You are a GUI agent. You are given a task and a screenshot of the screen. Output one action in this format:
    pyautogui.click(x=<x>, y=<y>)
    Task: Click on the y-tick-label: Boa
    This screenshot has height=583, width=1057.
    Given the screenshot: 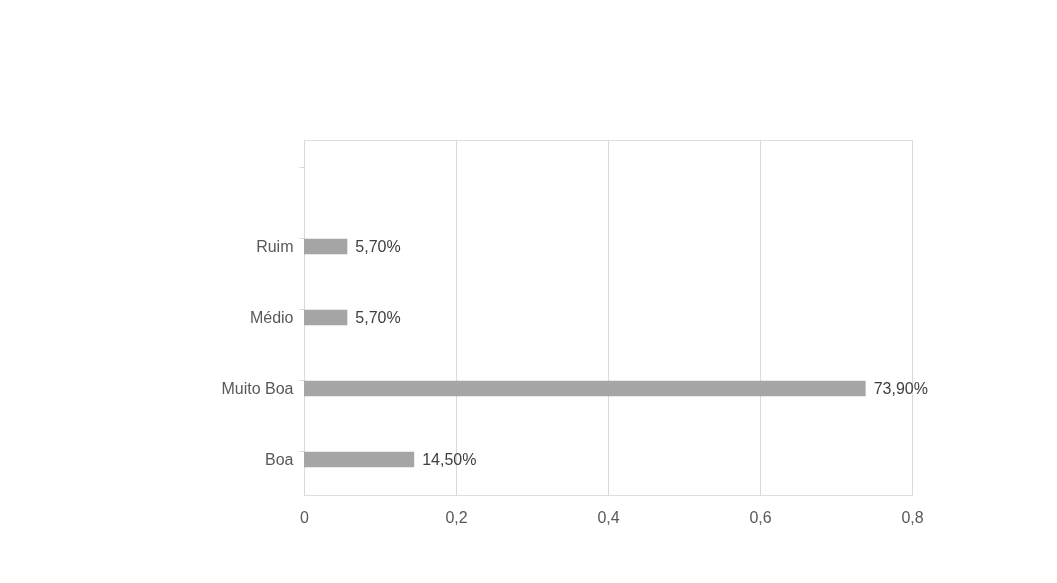 What is the action you would take?
    pyautogui.click(x=279, y=459)
    